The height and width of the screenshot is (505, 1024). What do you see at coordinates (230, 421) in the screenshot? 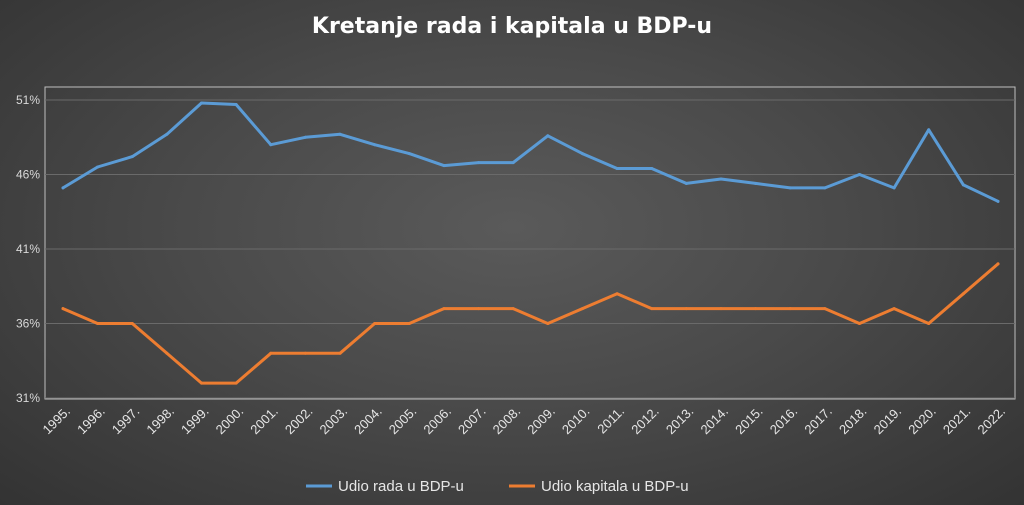
I see `x-tick-label: 2000.` at bounding box center [230, 421].